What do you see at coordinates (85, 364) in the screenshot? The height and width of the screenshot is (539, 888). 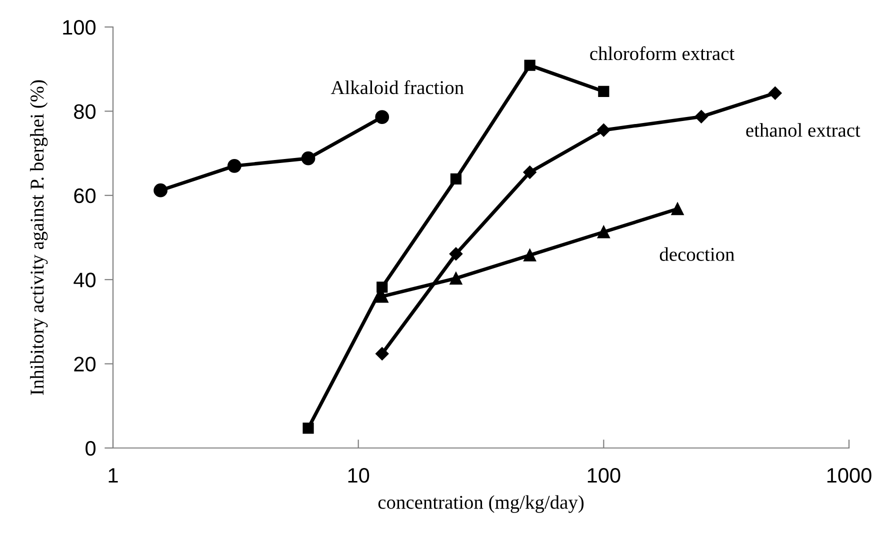 I see `y-tick-label: 20` at bounding box center [85, 364].